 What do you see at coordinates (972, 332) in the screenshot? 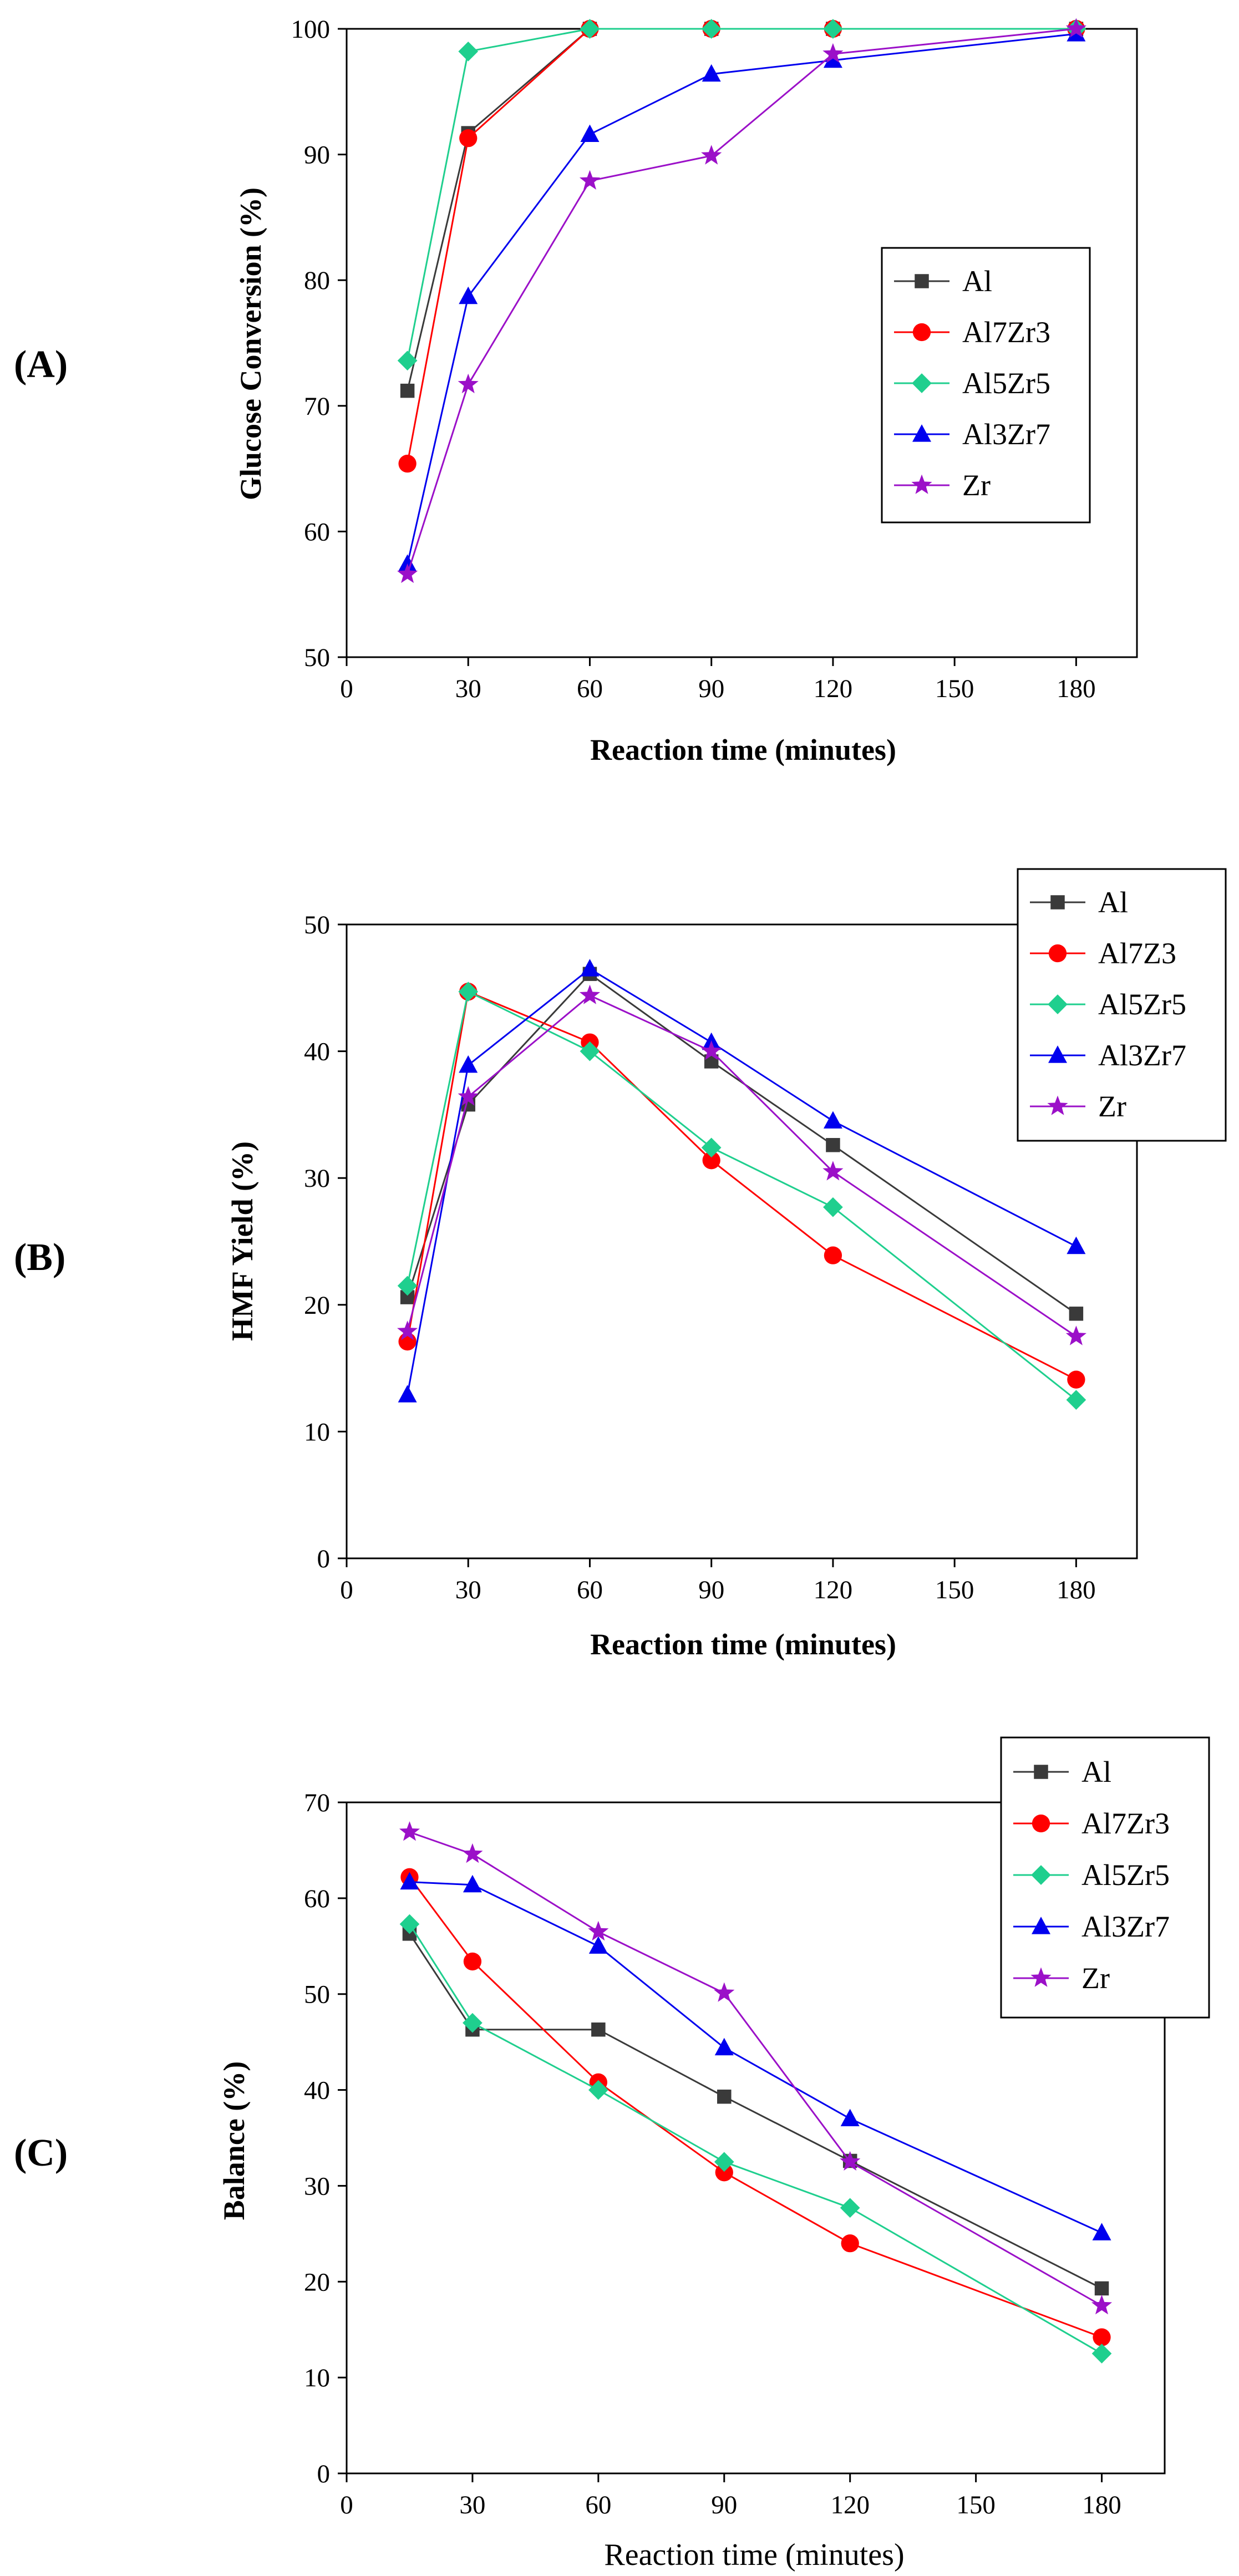
I see `legend-item: Al7Zr3` at bounding box center [972, 332].